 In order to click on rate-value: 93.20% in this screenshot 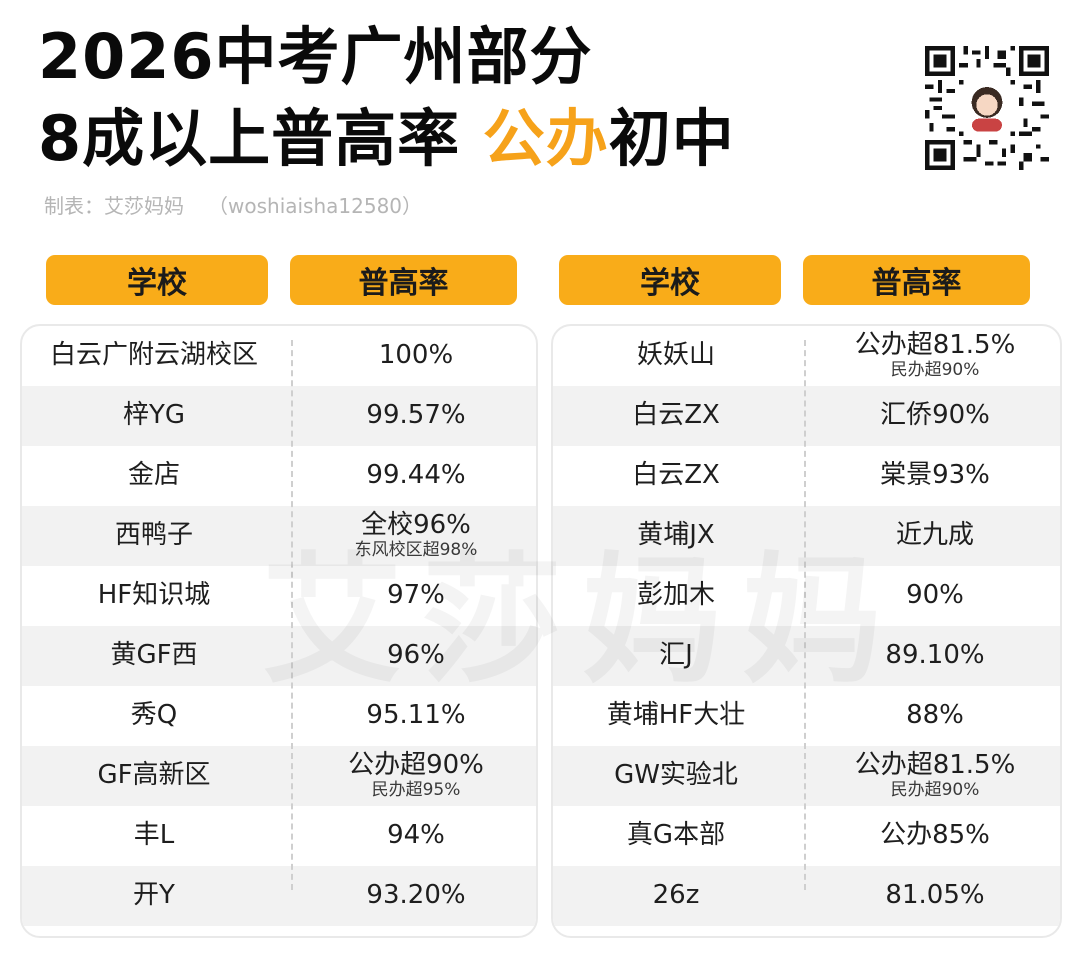, I will do `click(416, 896)`.